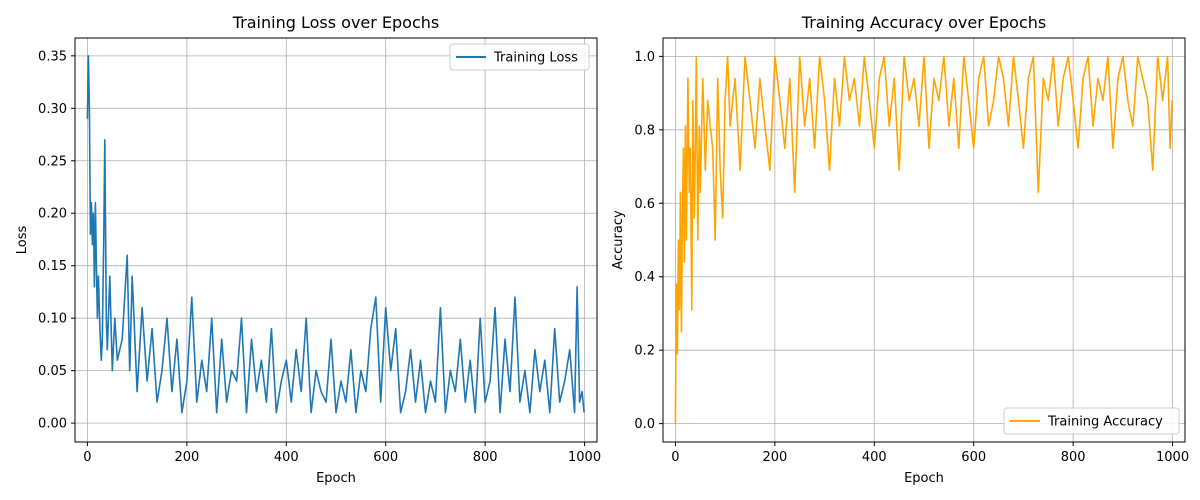 Image resolution: width=1200 pixels, height=500 pixels. I want to click on loss-legend-label: Training Loss, so click(535, 58).